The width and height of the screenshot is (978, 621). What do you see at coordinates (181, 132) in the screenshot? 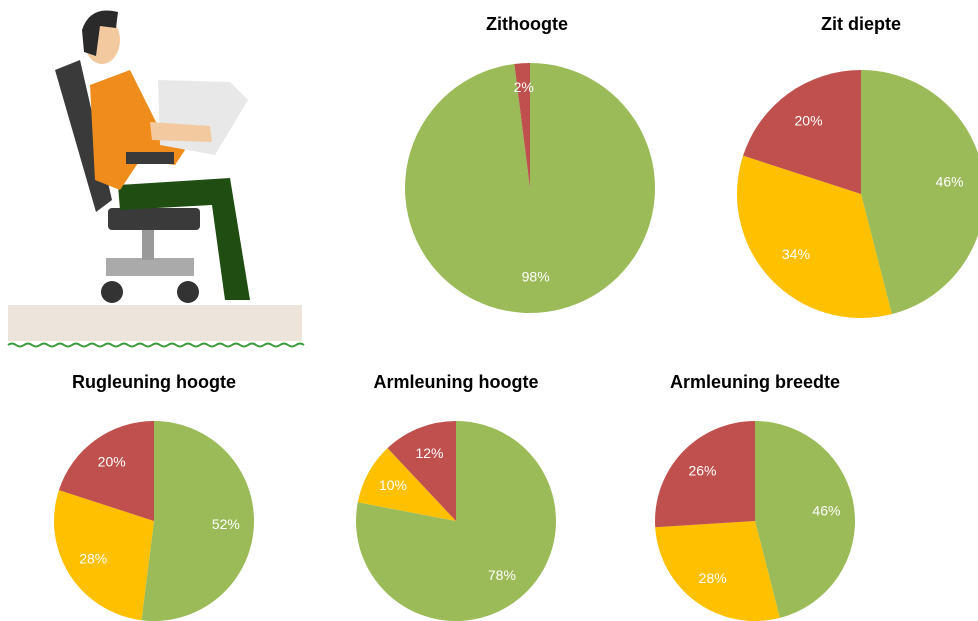
I see `arm` at bounding box center [181, 132].